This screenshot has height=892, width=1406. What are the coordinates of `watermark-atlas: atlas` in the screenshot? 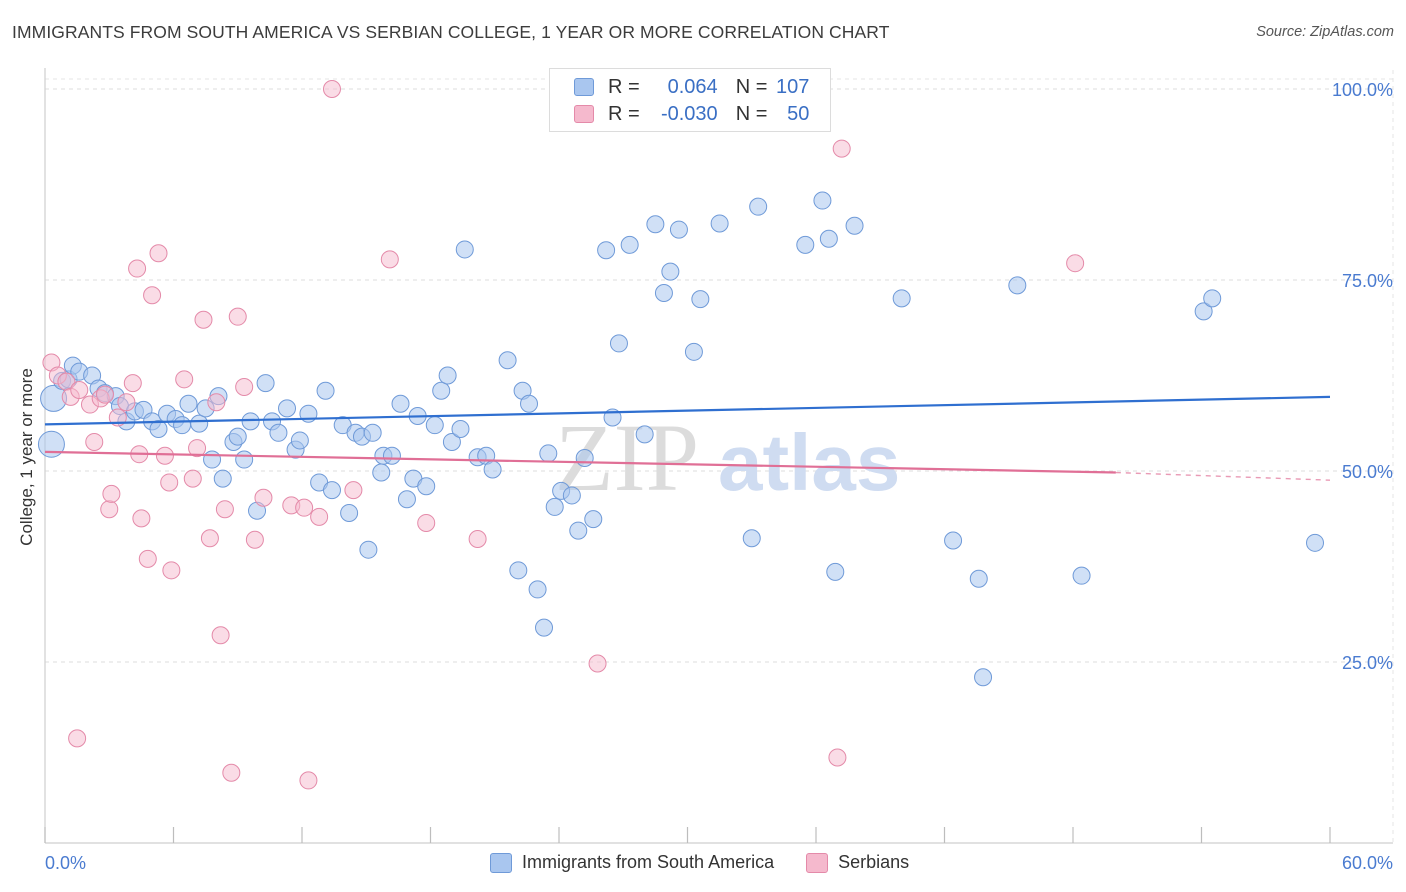 It's located at (809, 462).